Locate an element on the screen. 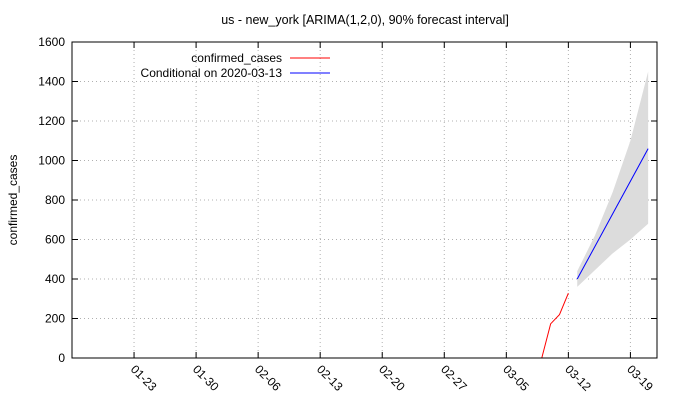 This screenshot has width=680, height=400. x-tick-label: 03-05 is located at coordinates (516, 378).